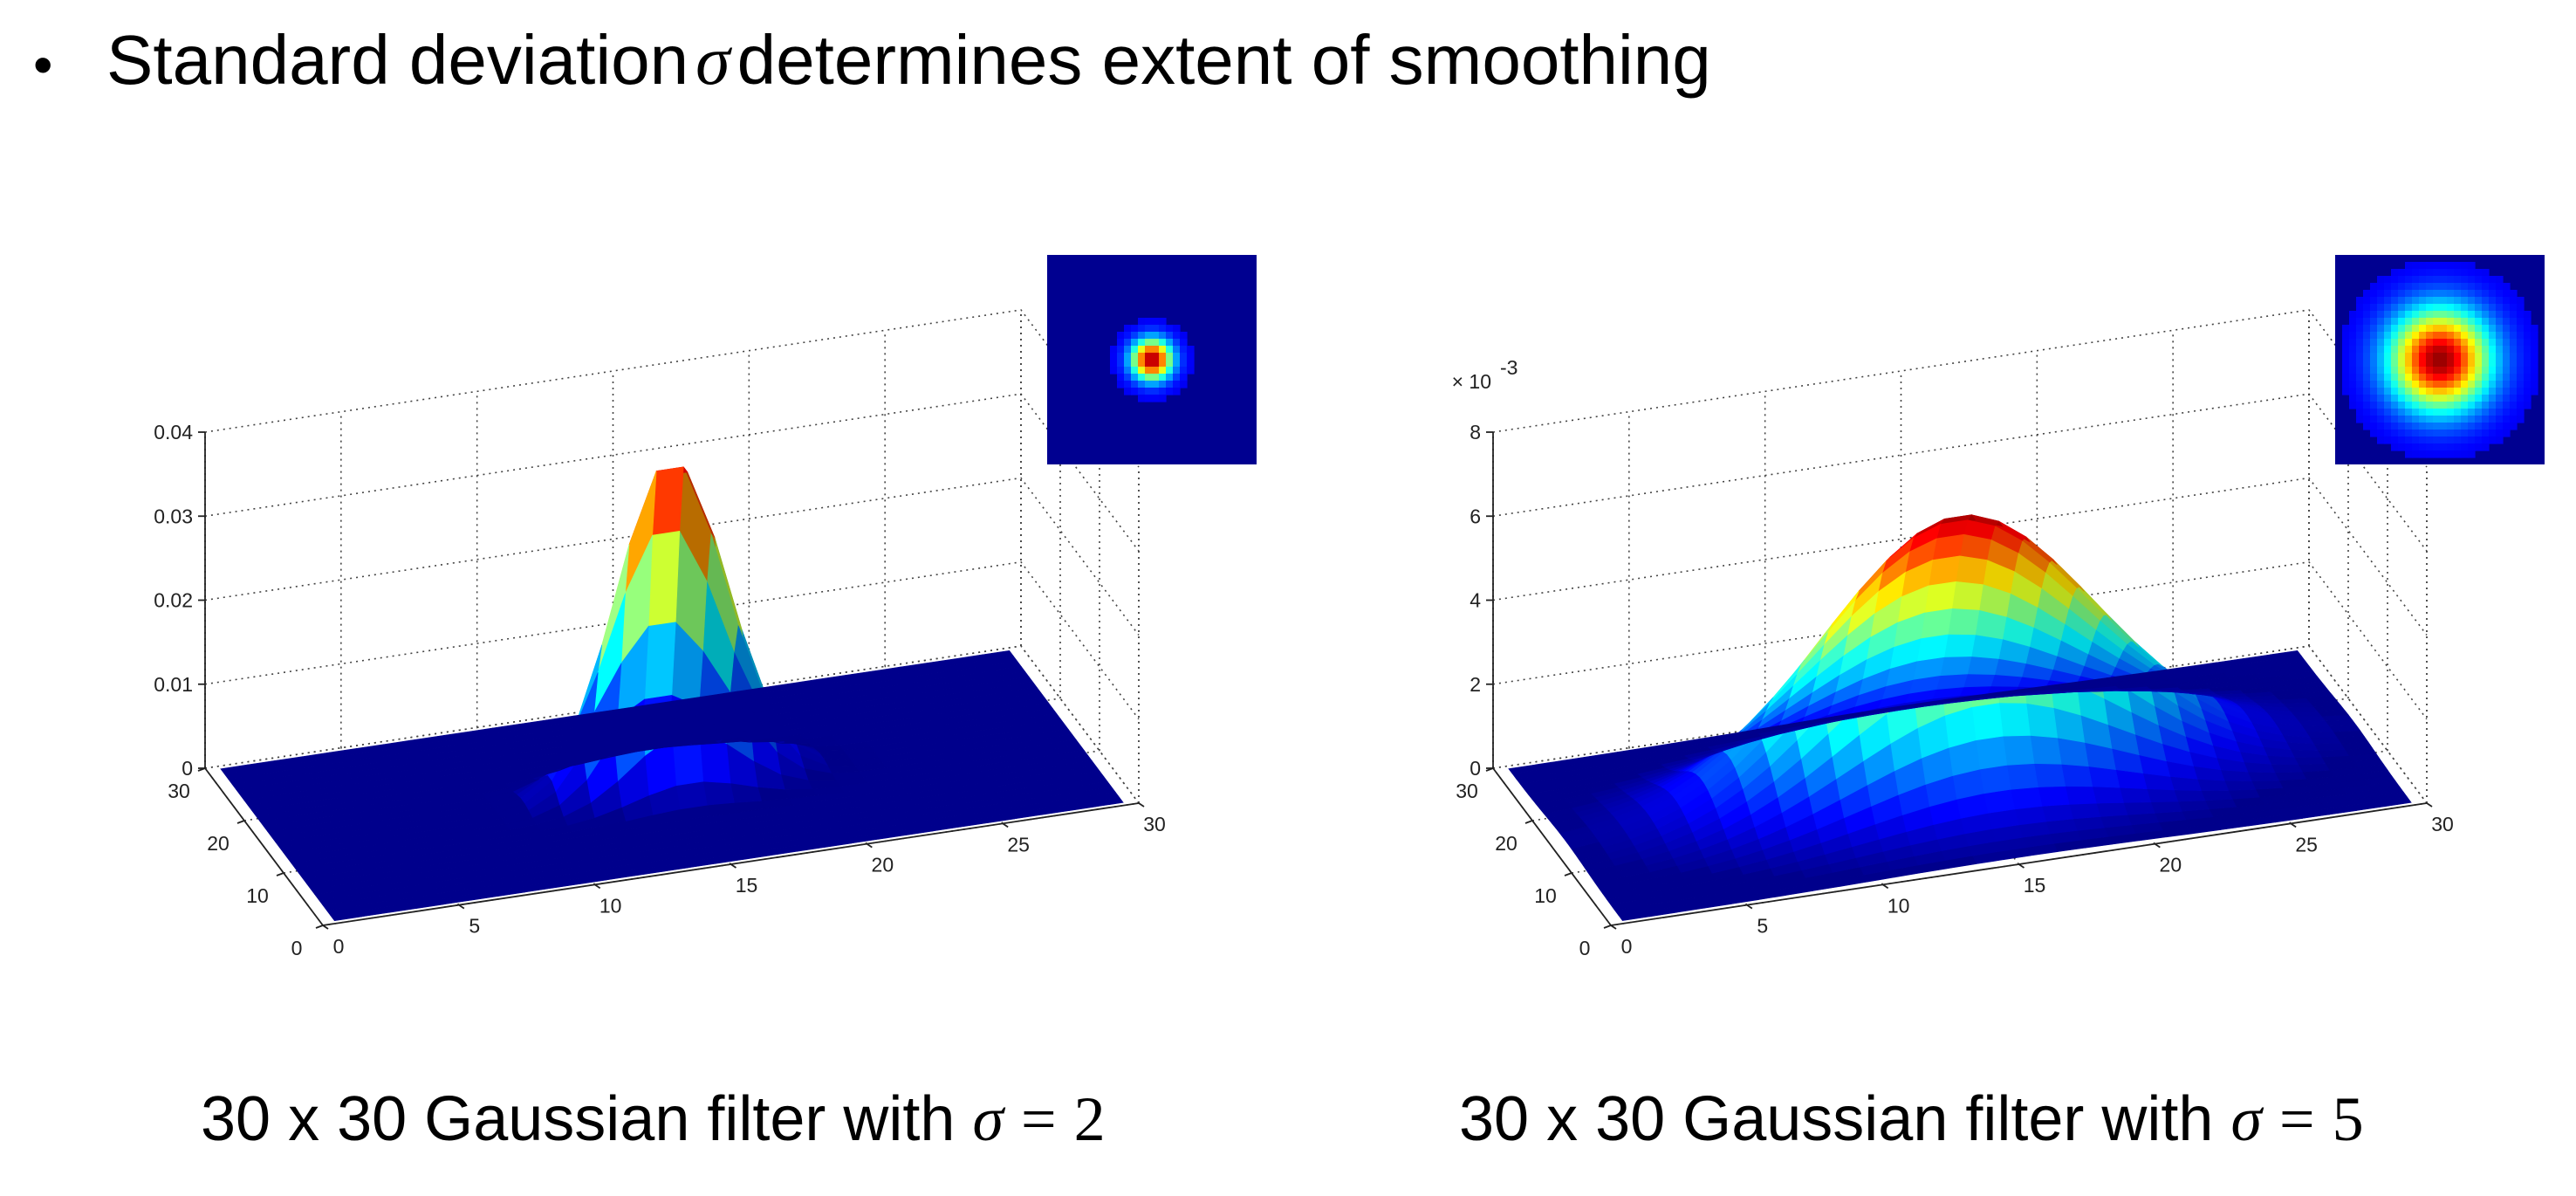  Describe the element at coordinates (1528, 822) in the screenshot. I see `y-tick-mark` at that location.